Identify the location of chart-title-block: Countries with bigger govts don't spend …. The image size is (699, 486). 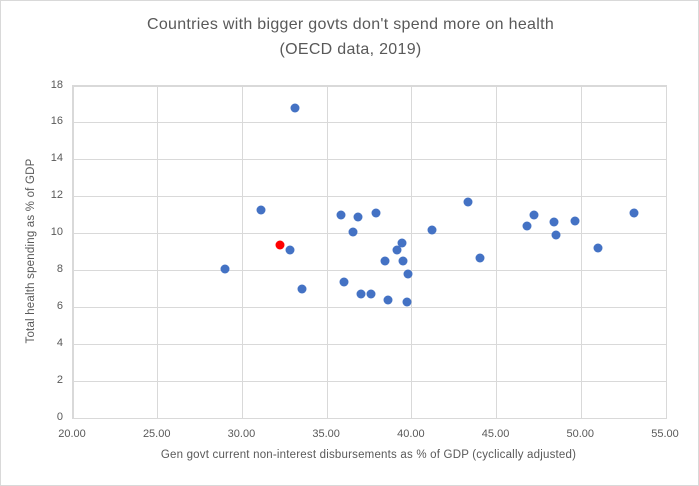
(349, 37).